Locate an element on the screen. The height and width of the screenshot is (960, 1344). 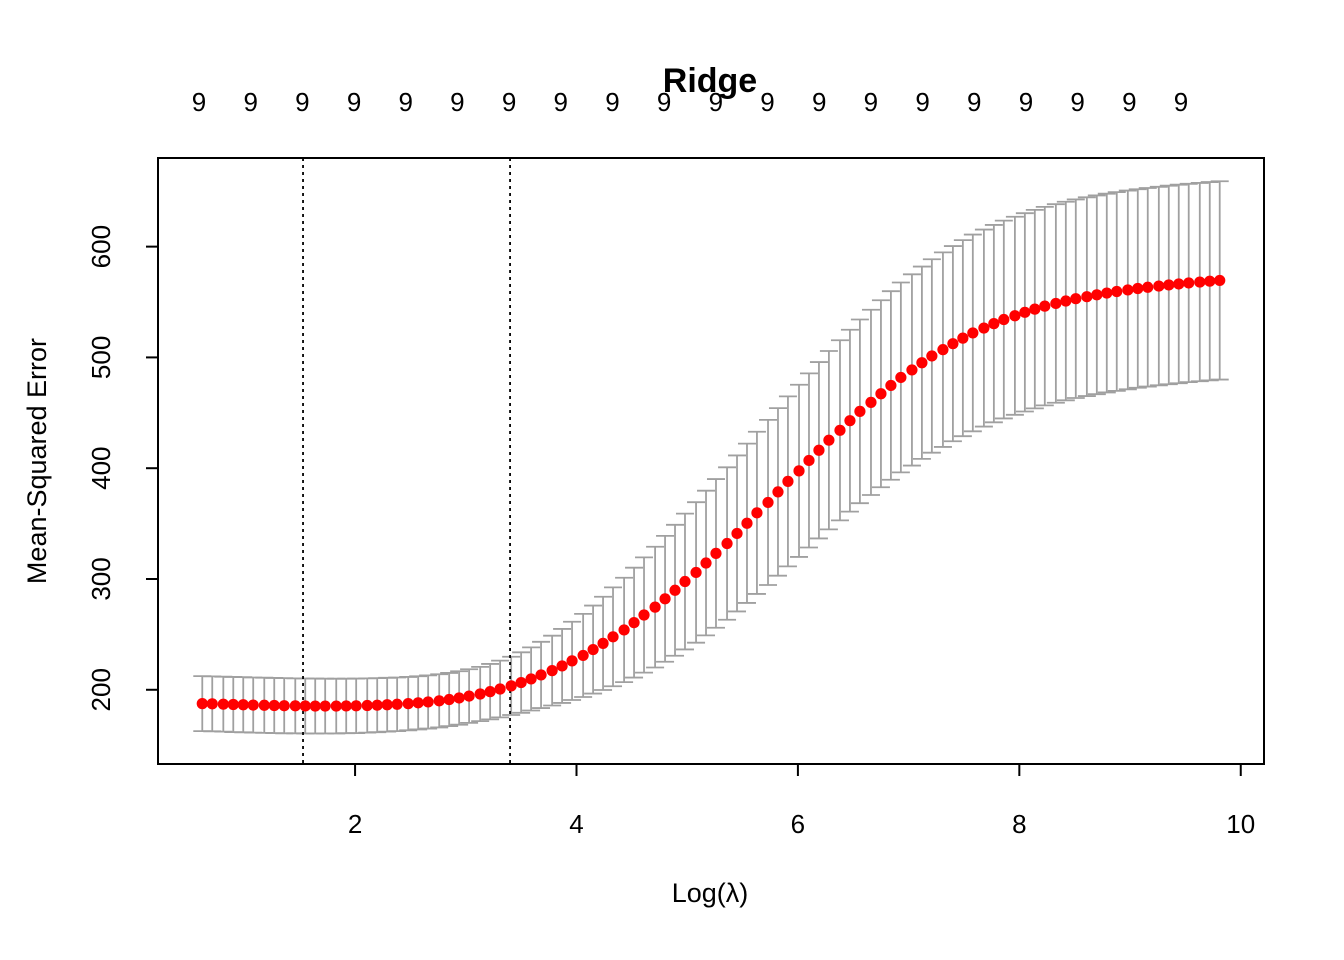
x-tick-label: 6 is located at coordinates (798, 824).